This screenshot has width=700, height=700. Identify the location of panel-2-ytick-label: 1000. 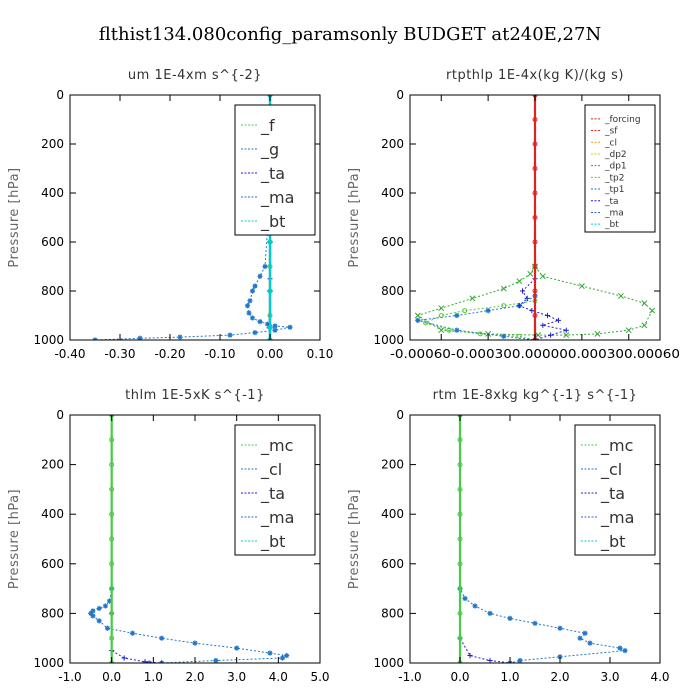
(388, 340).